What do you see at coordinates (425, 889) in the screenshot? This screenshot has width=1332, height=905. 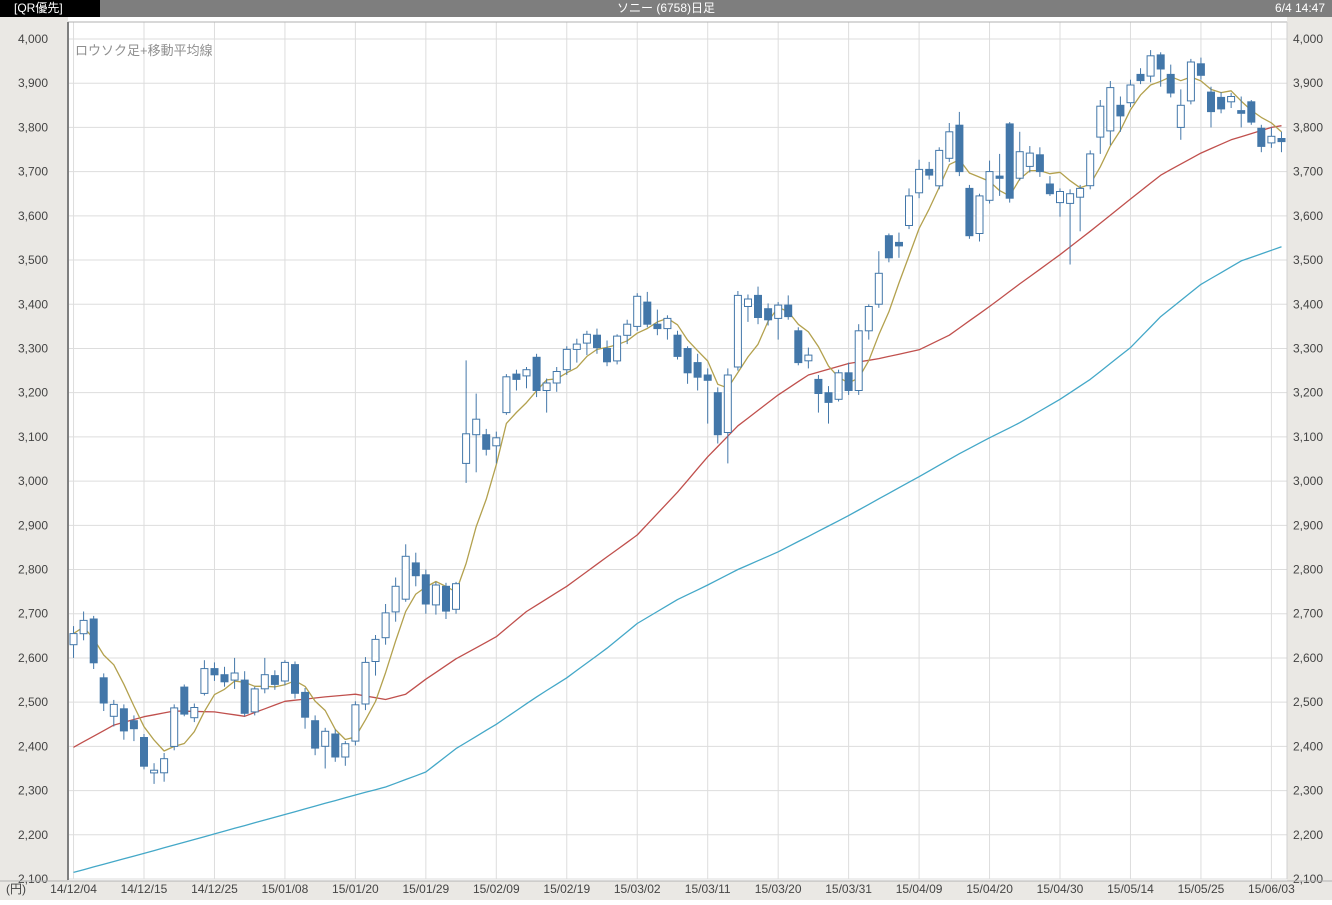 I see `x-axis-label: 15/01/29` at bounding box center [425, 889].